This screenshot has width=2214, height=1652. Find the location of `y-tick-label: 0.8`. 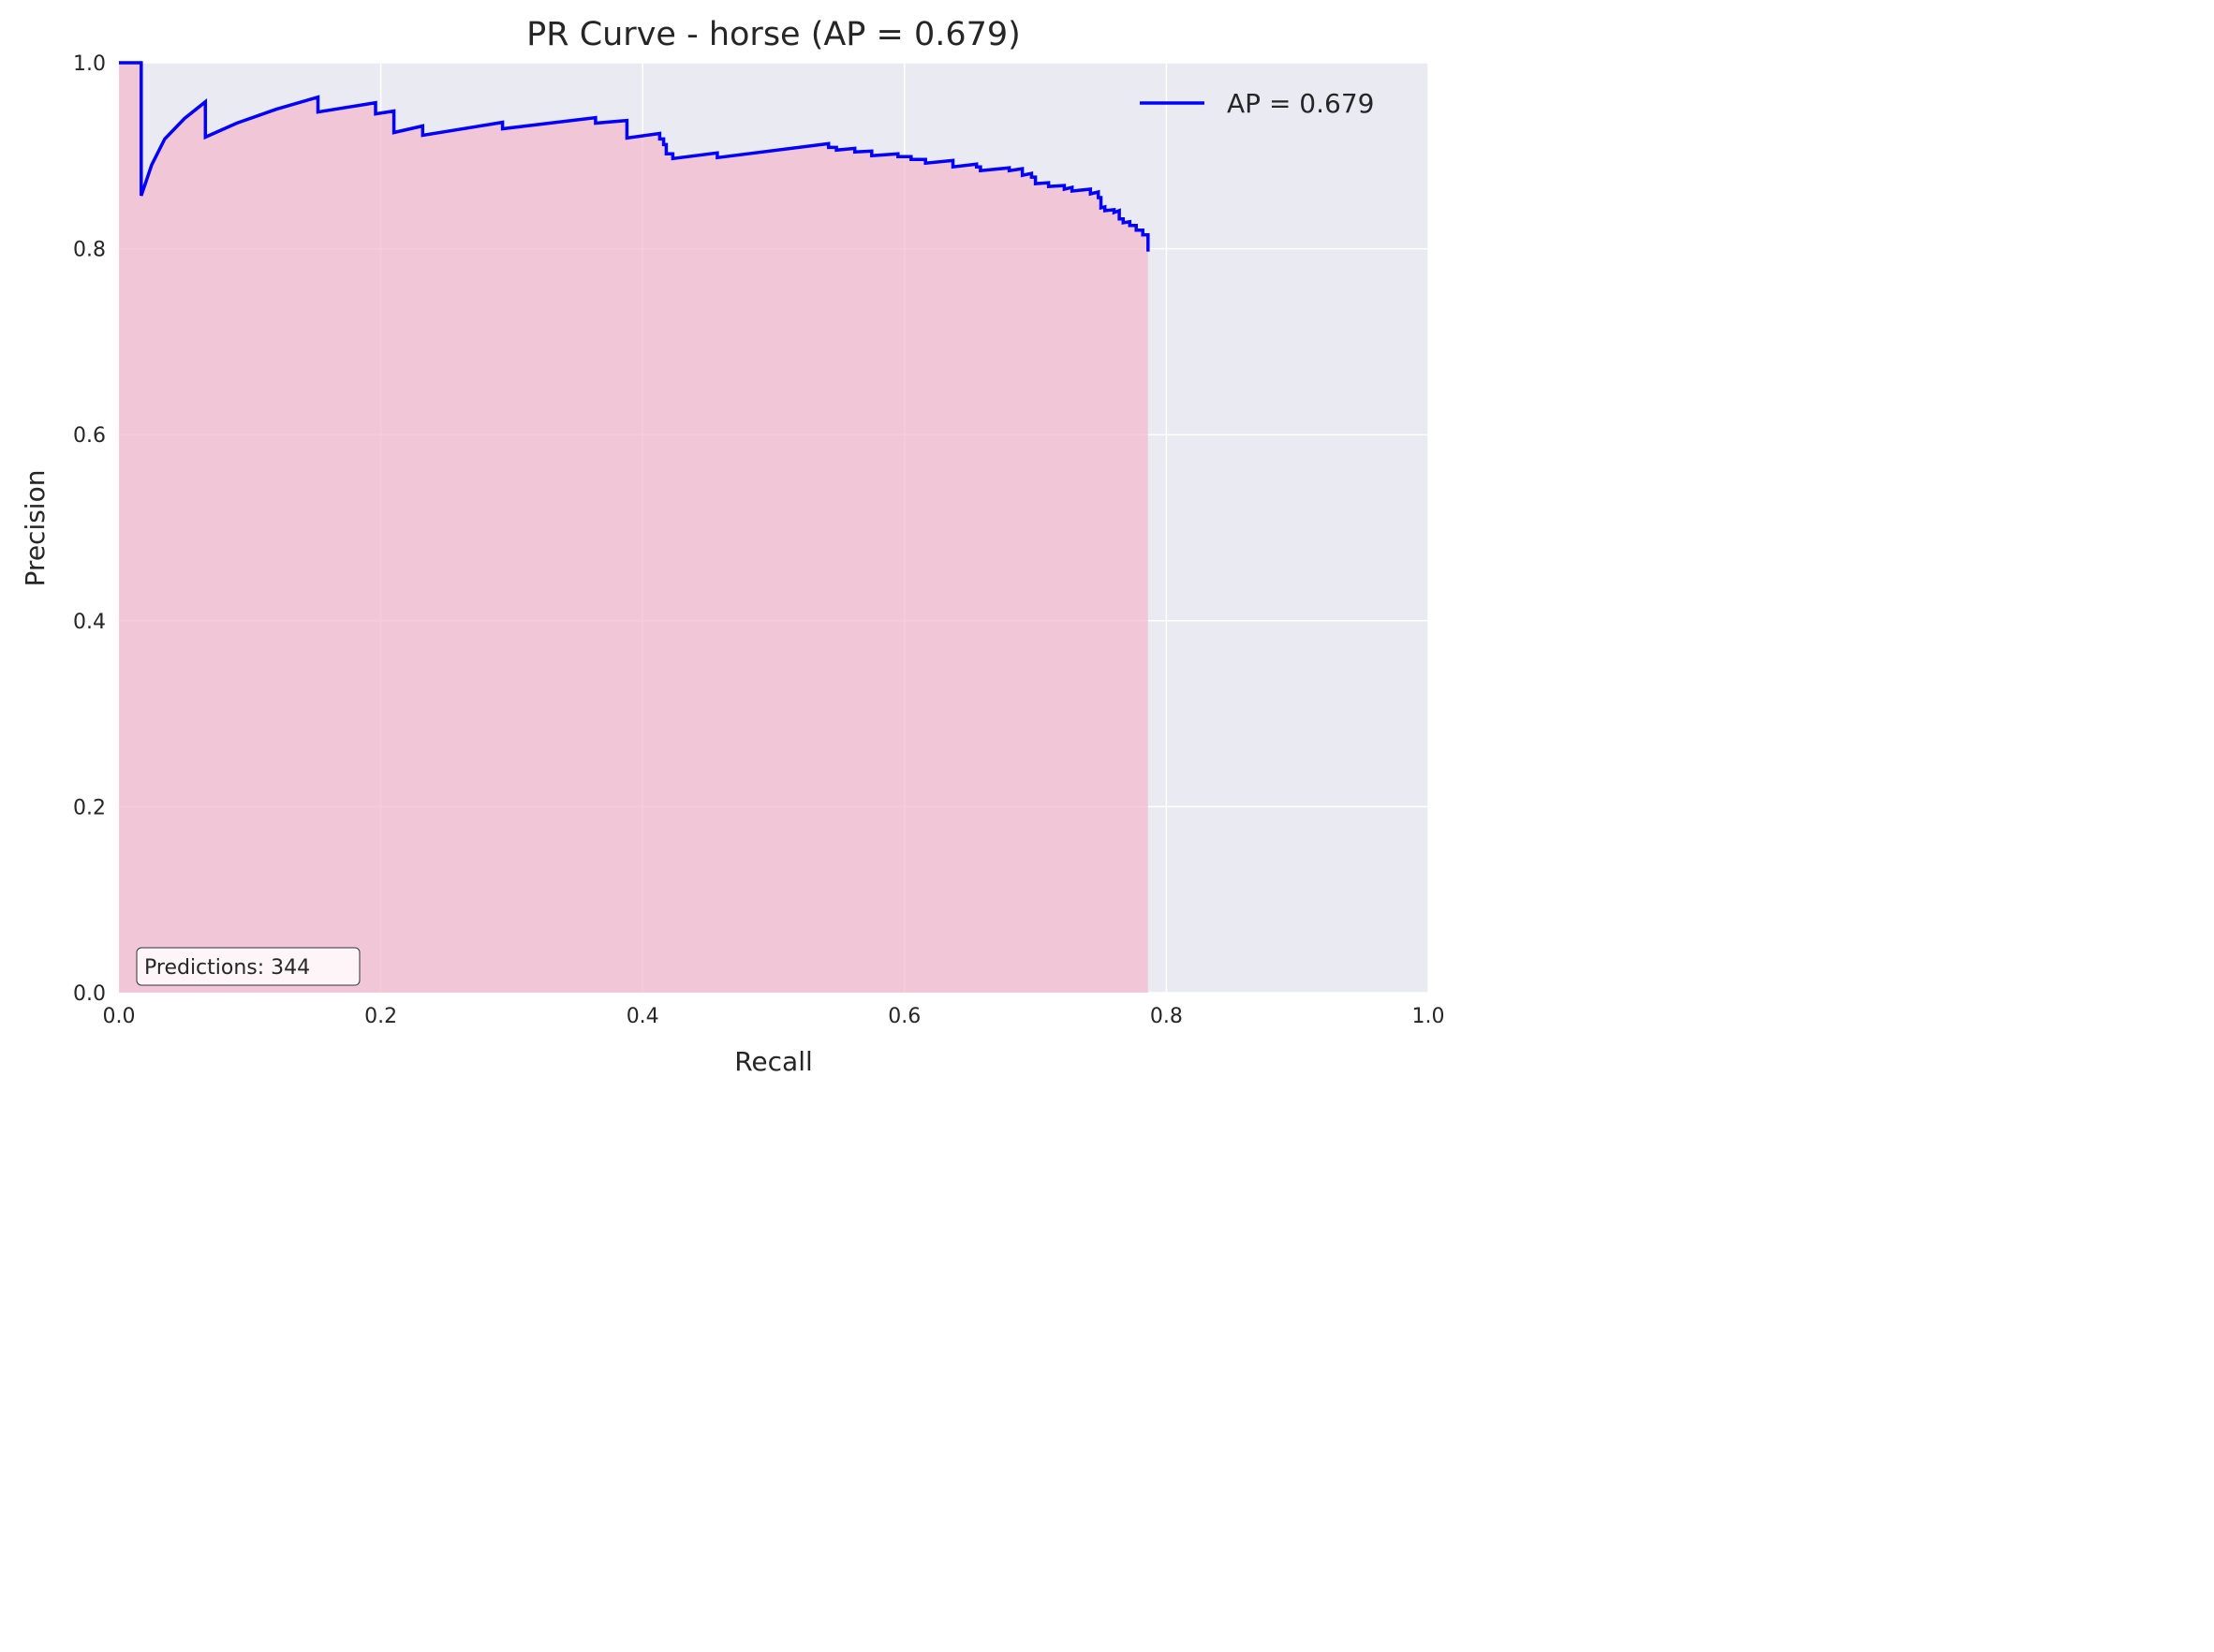

y-tick-label: 0.8 is located at coordinates (89, 251).